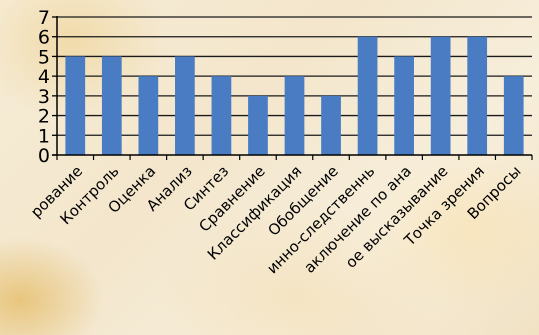 The height and width of the screenshot is (335, 539). What do you see at coordinates (44, 156) in the screenshot?
I see `y-tick-label: 0` at bounding box center [44, 156].